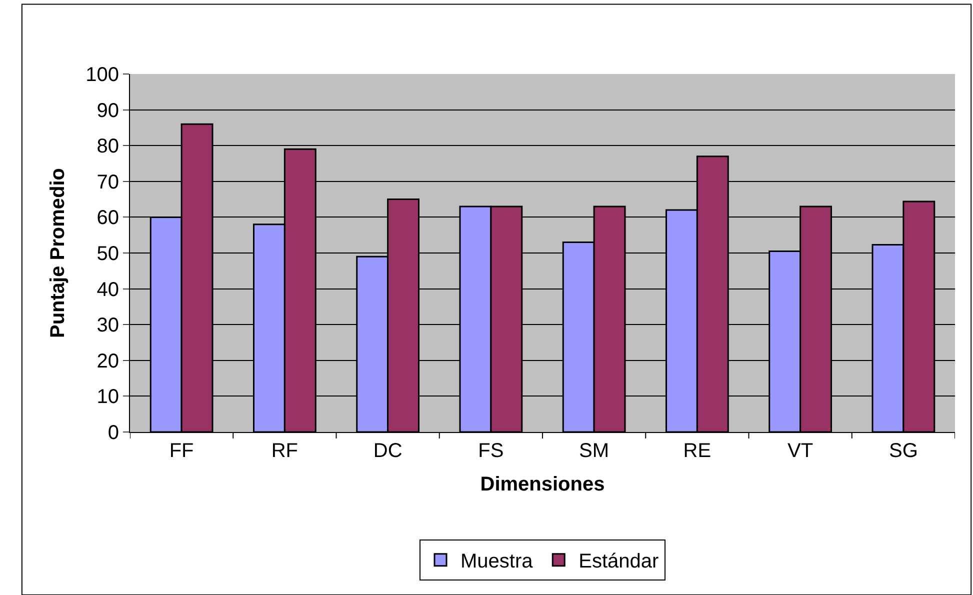  Describe the element at coordinates (181, 451) in the screenshot. I see `x-tick-label: FF` at that location.